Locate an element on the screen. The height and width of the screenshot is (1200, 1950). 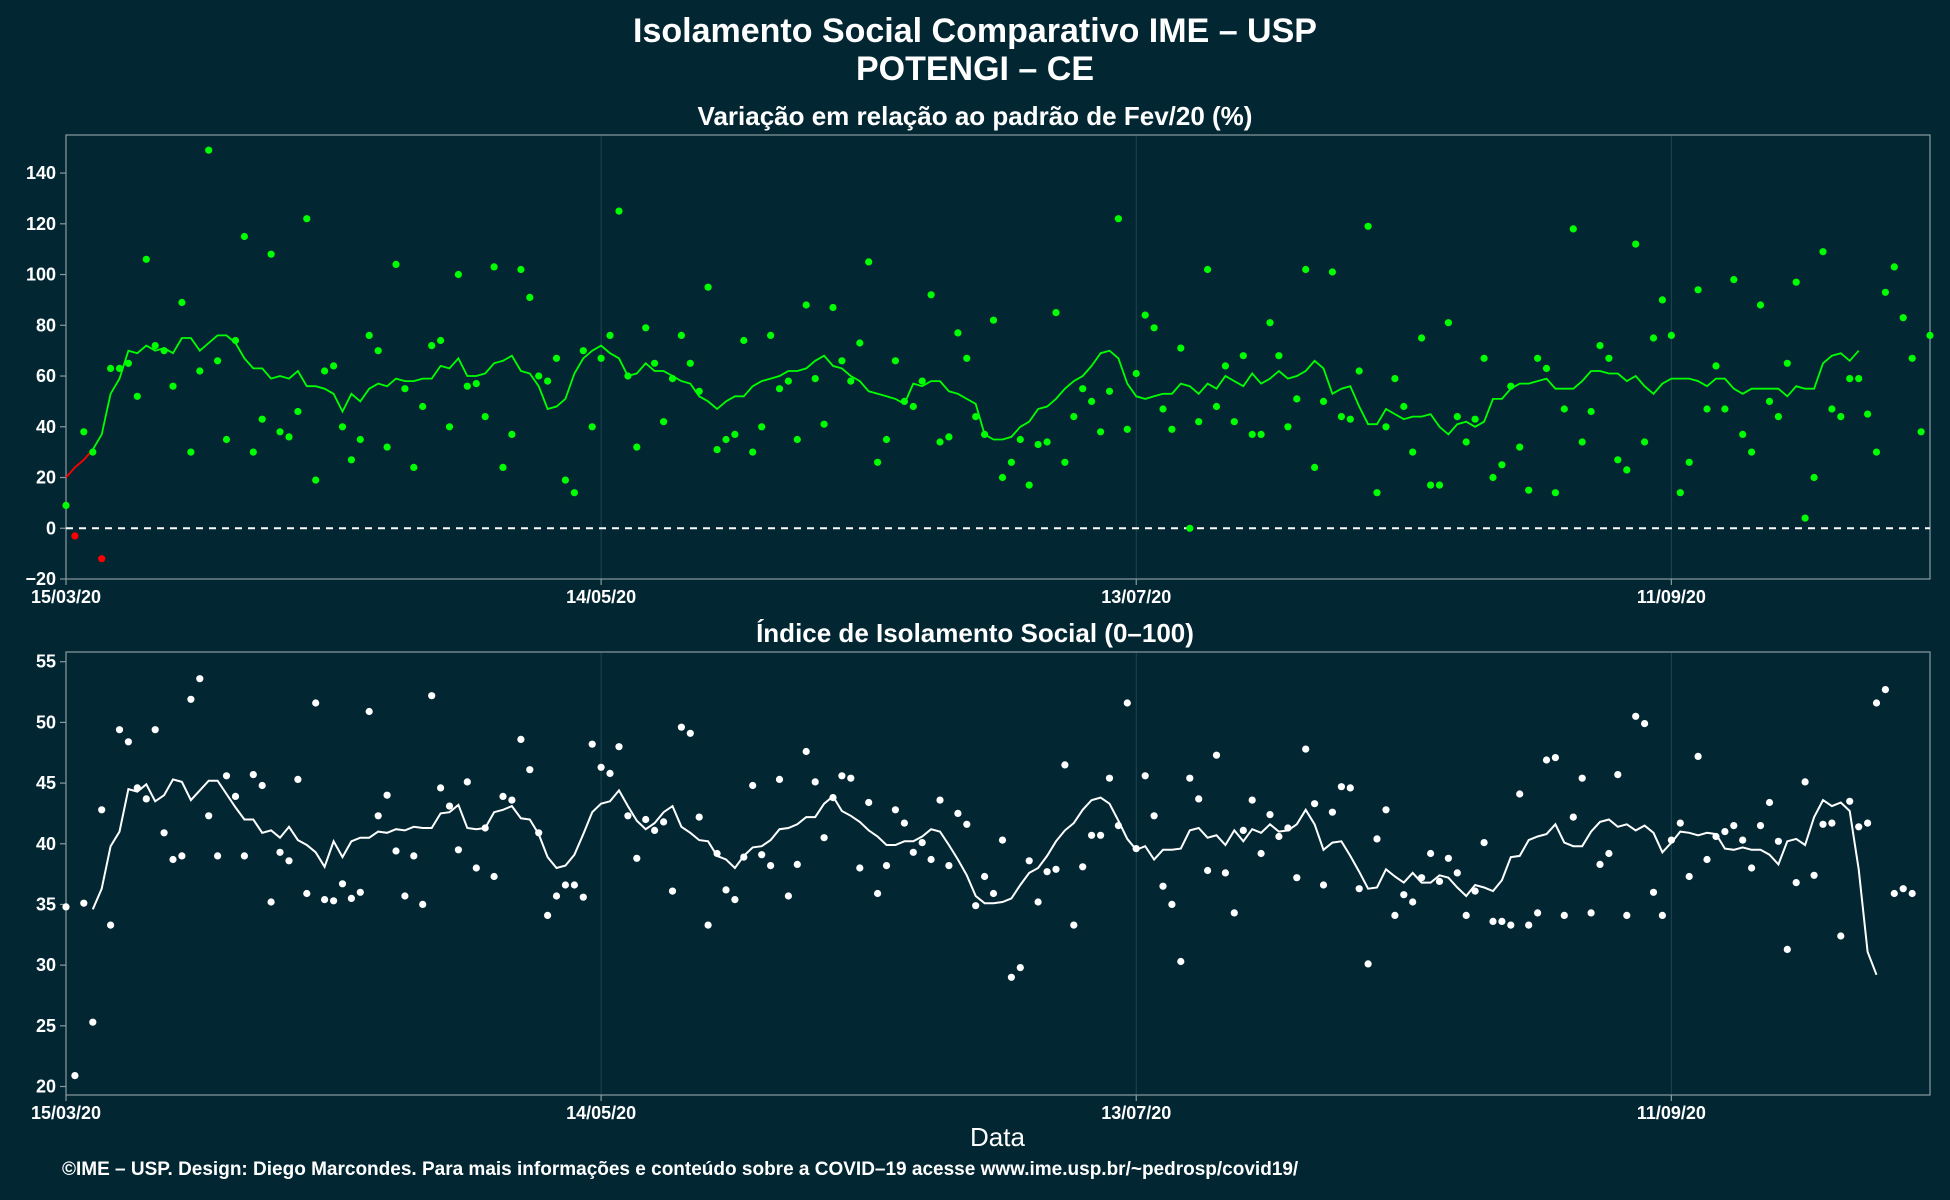
x-tick-label: 15/03/20 is located at coordinates (66, 1113).